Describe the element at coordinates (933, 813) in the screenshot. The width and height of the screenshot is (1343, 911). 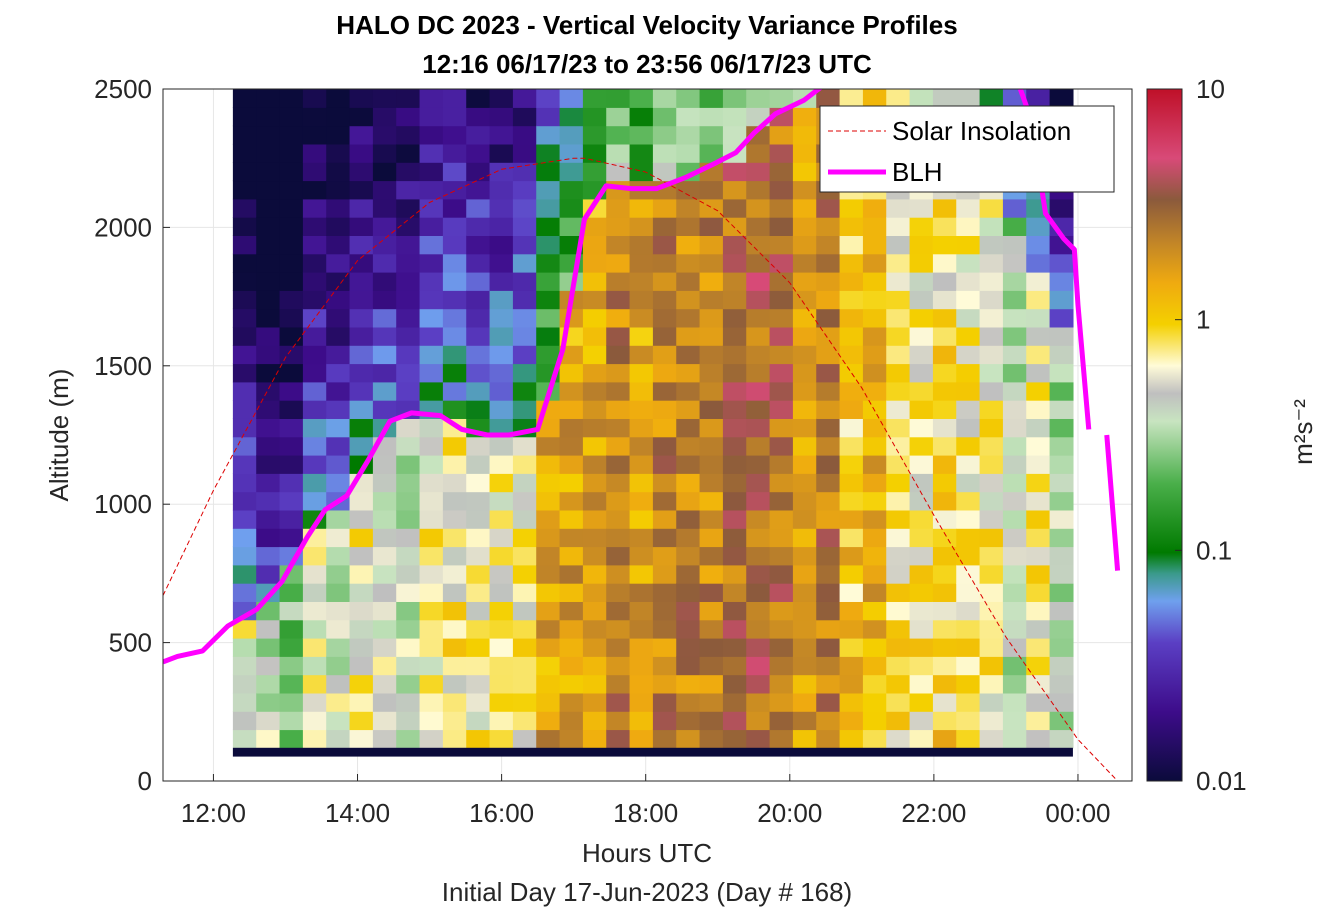
I see `x-tick-label: 22:00` at that location.